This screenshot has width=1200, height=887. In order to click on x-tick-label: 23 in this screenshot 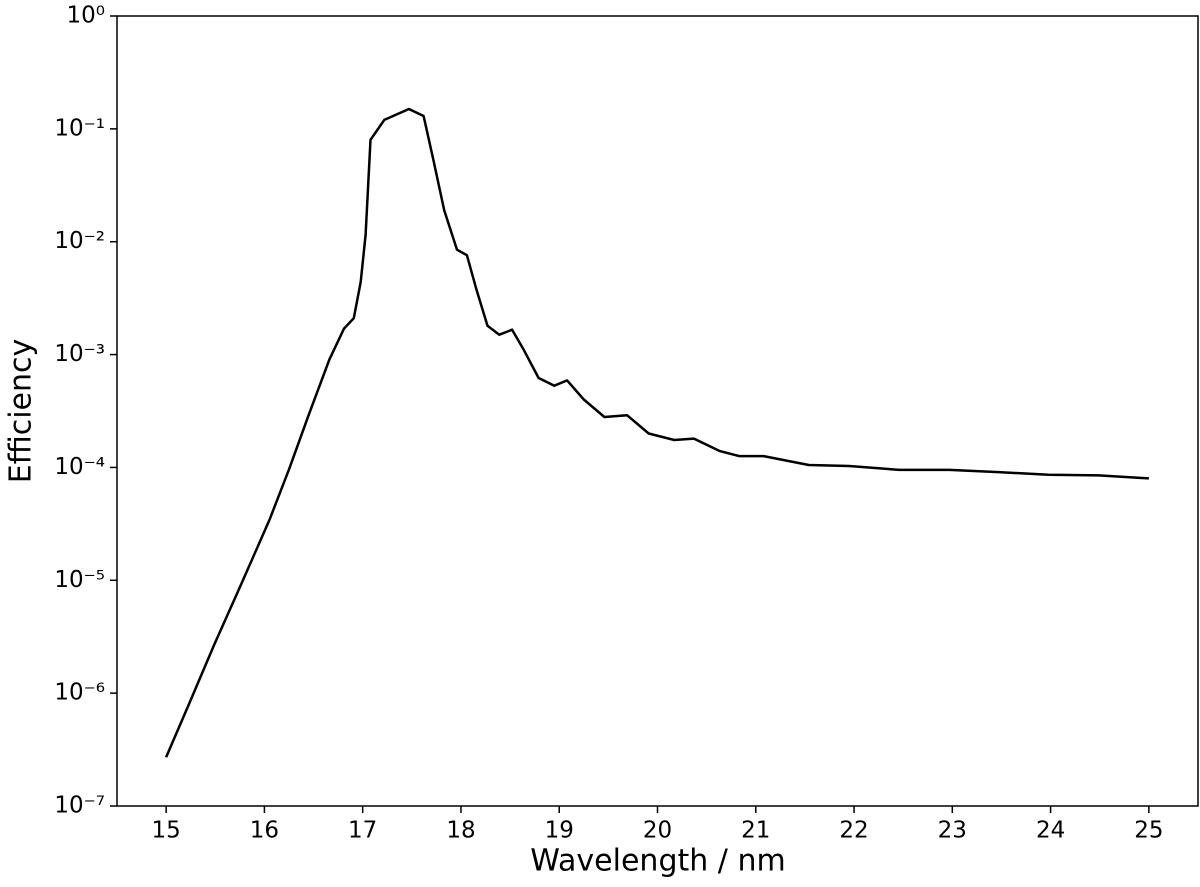, I will do `click(952, 831)`.